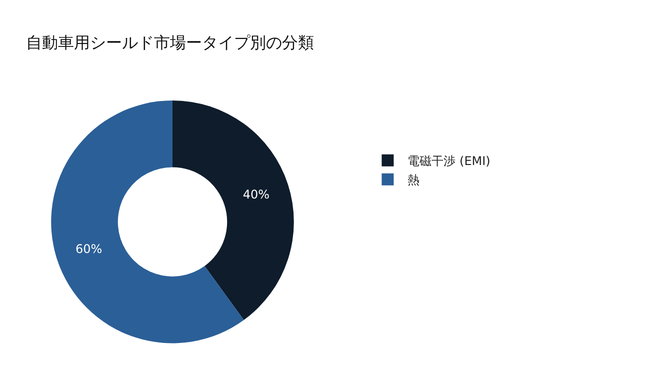 The image size is (650, 369). What do you see at coordinates (233, 210) in the screenshot?
I see `donut-slice` at bounding box center [233, 210].